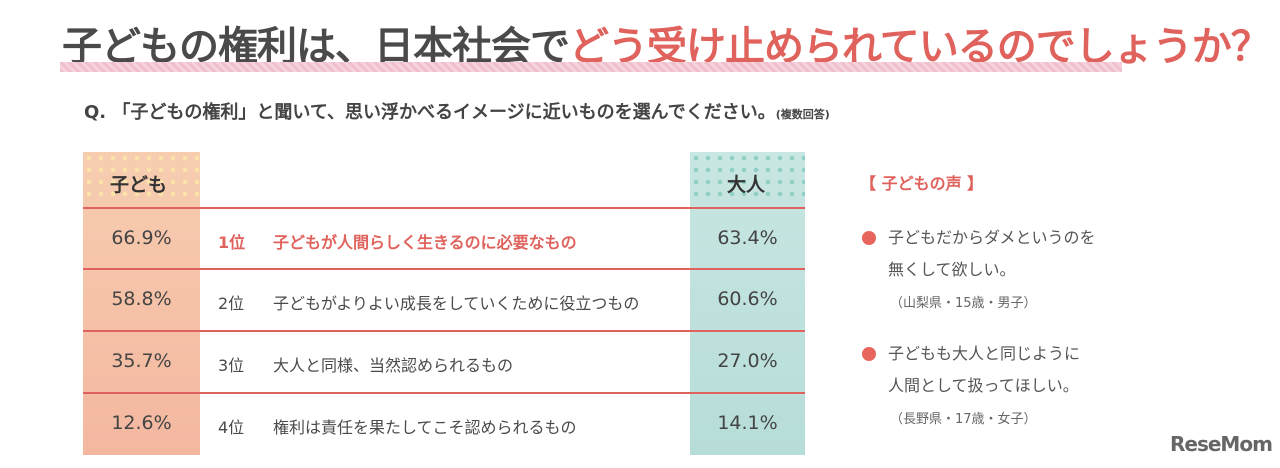 Image resolution: width=1280 pixels, height=468 pixels. What do you see at coordinates (747, 423) in the screenshot?
I see `adult-value: 14.1%` at bounding box center [747, 423].